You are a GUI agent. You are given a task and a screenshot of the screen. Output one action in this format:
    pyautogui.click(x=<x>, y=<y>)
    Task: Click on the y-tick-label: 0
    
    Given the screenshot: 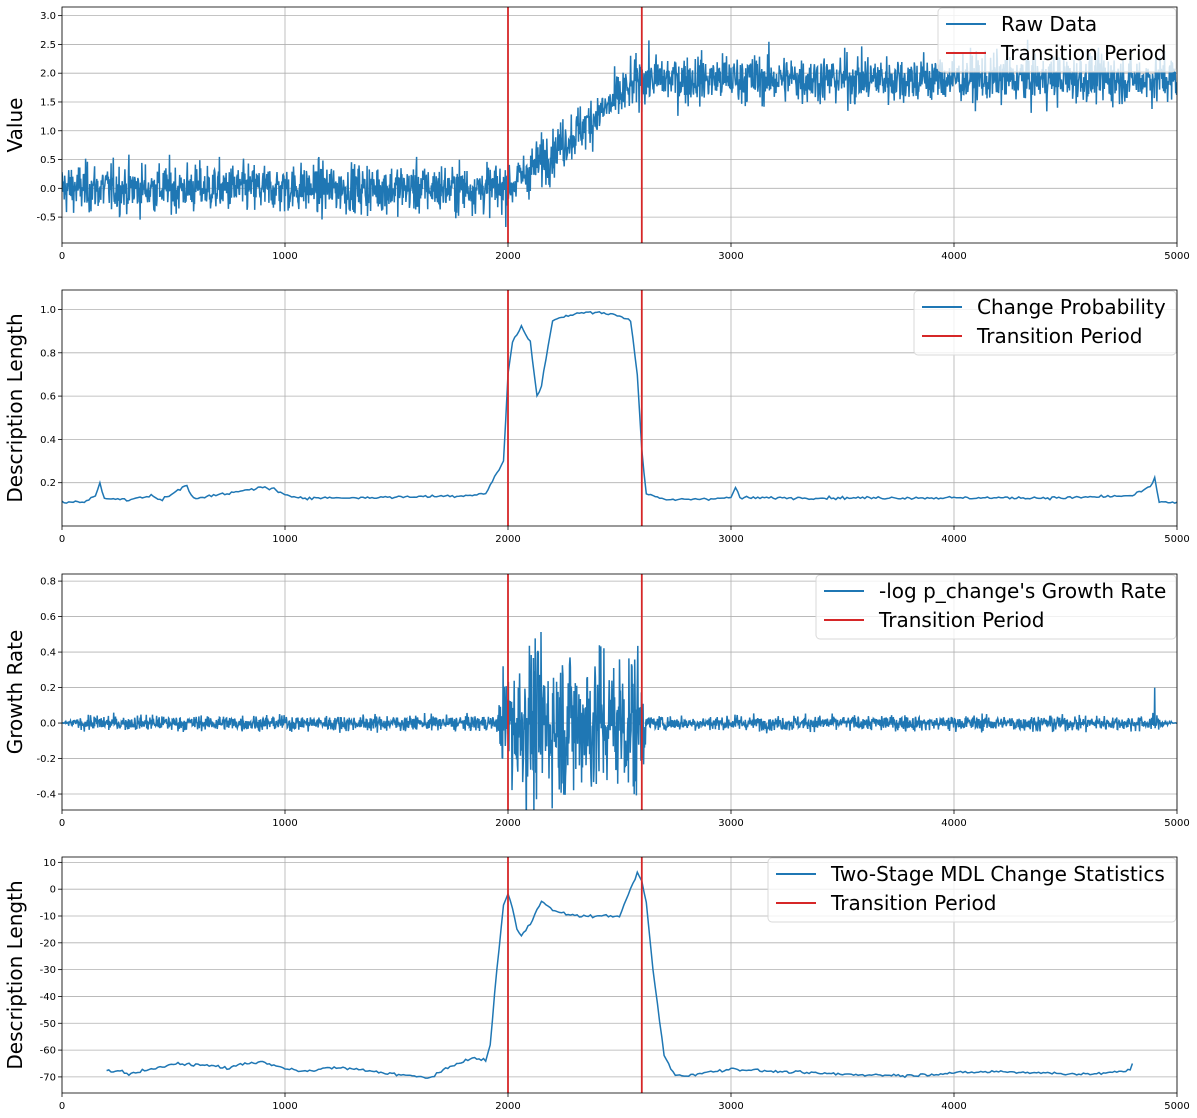 What is the action you would take?
    pyautogui.click(x=53, y=890)
    